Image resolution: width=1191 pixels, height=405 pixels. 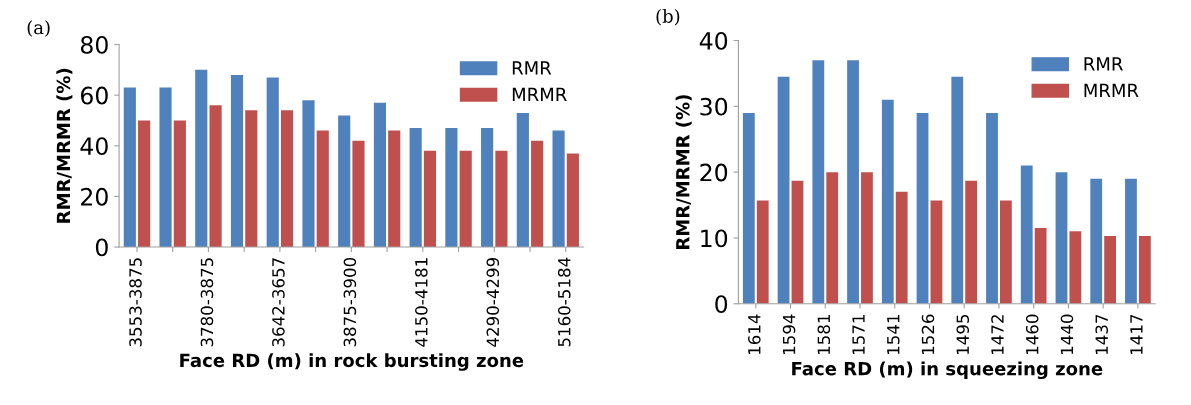 I want to click on x-tick-label: 3642-3657, so click(x=278, y=302).